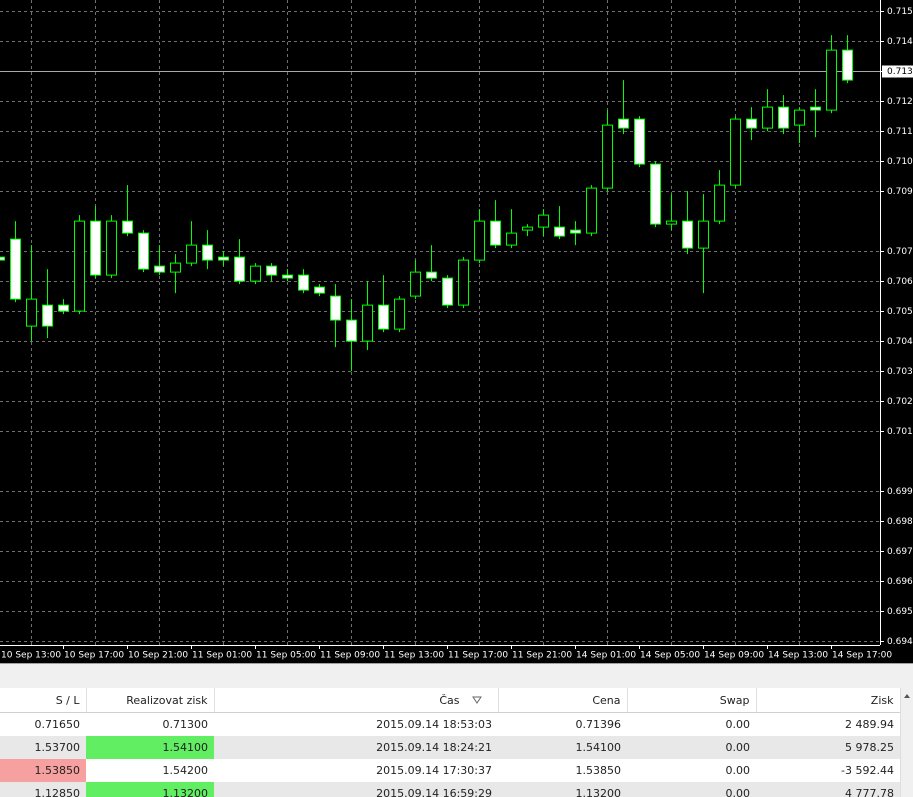 Image resolution: width=913 pixels, height=797 pixels. I want to click on current-price-box, so click(897, 71).